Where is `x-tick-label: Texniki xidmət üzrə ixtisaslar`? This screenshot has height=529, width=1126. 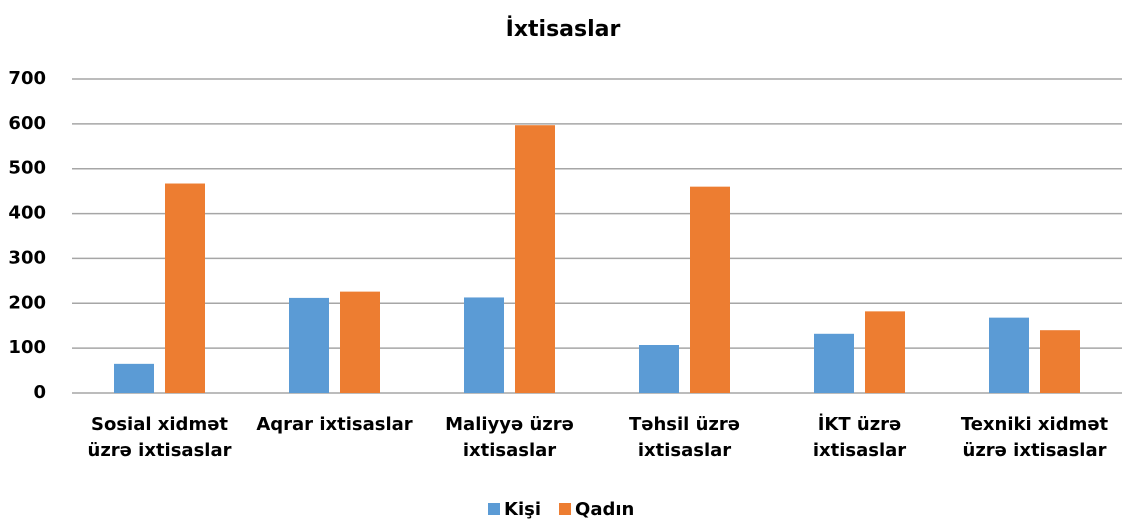
x-tick-label: Texniki xidmət üzrə ixtisaslar is located at coordinates (1034, 437).